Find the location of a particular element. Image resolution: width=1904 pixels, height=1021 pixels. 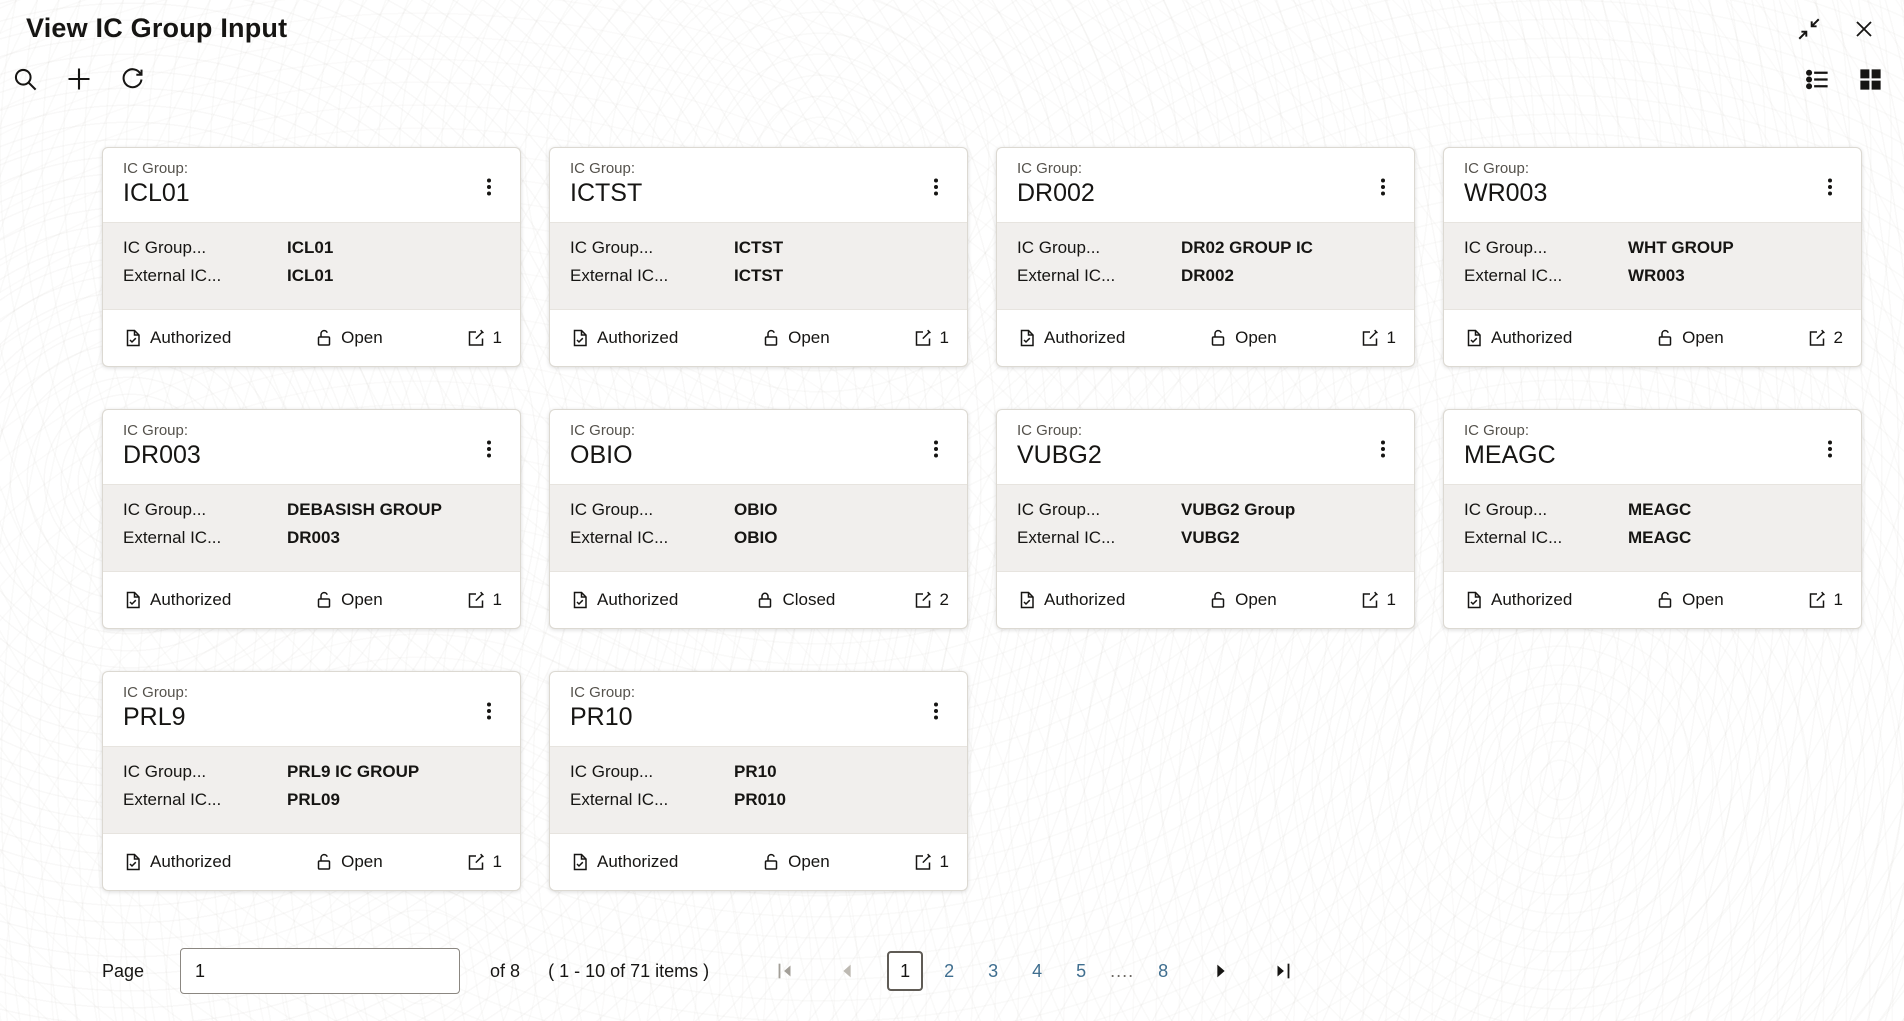

record-status-label: Closed is located at coordinates (809, 599).